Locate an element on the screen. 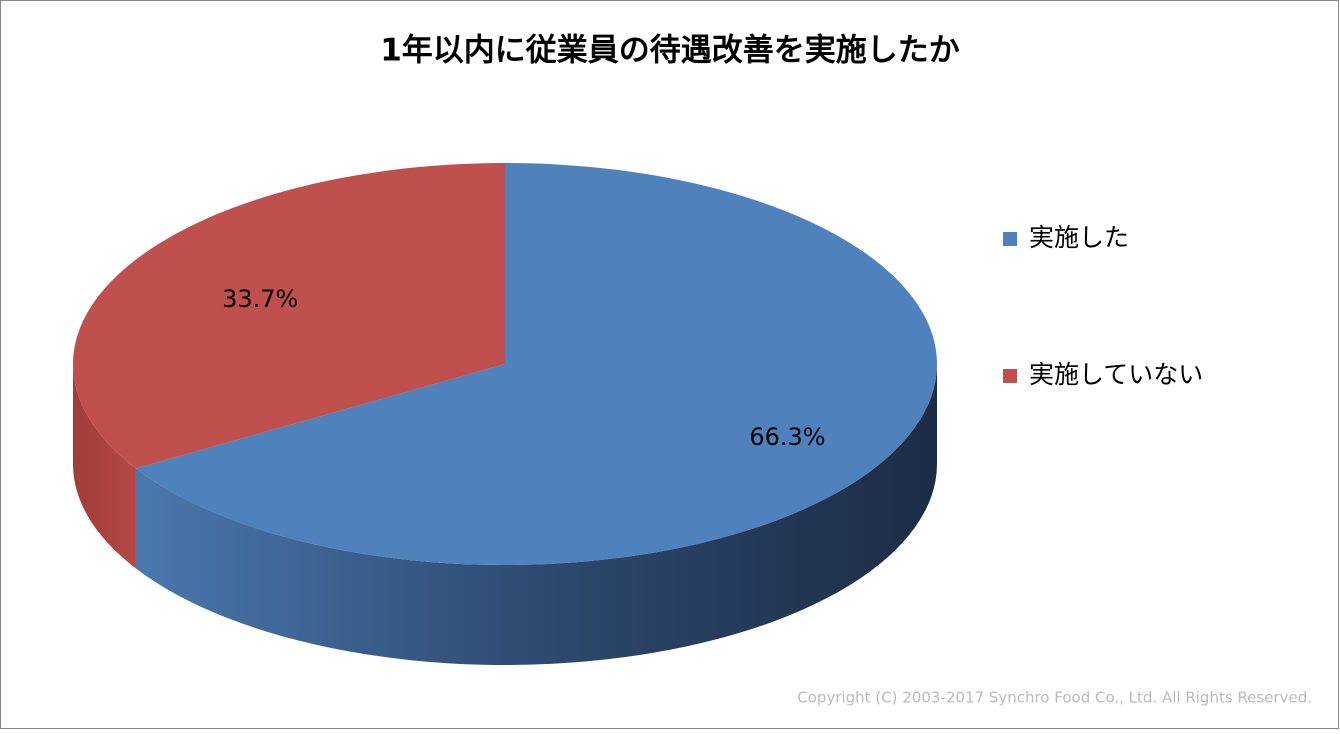 This screenshot has height=734, width=1340. slice-side is located at coordinates (104, 466).